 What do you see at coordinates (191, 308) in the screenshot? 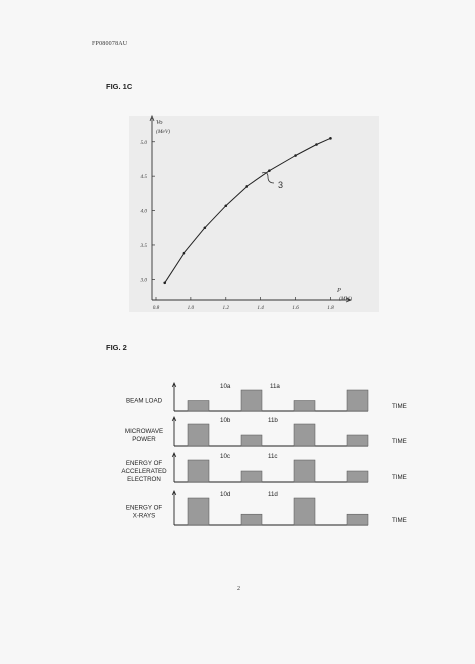
I see `x-tick-label: 1.0` at bounding box center [191, 308].